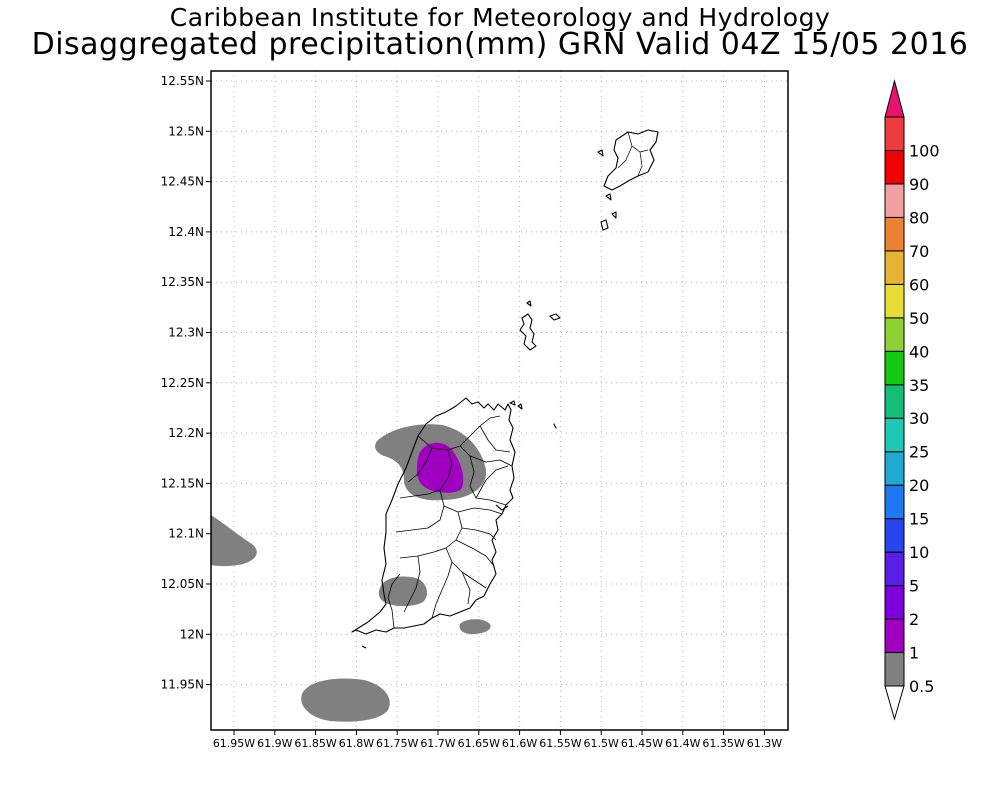  What do you see at coordinates (182, 383) in the screenshot?
I see `lat-tick-label: 12.25N` at bounding box center [182, 383].